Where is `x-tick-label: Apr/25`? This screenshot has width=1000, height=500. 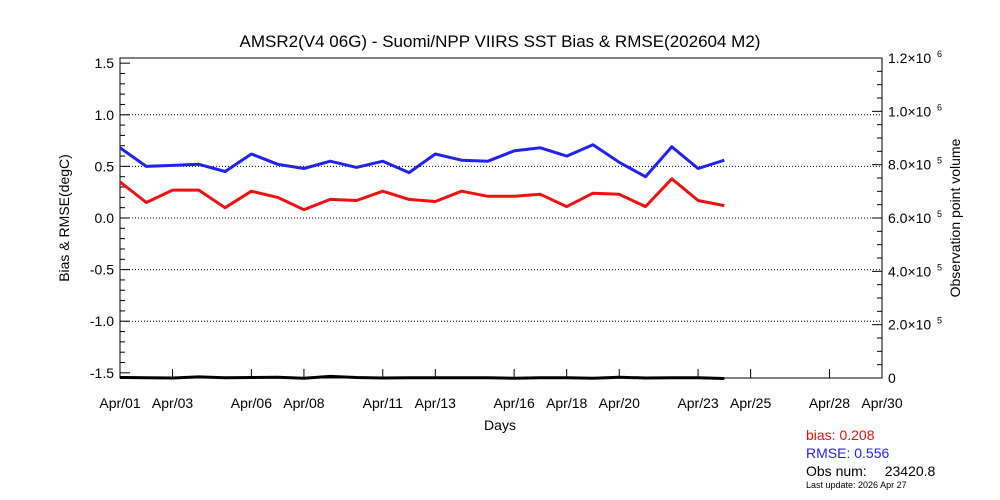 x-tick-label: Apr/25 is located at coordinates (750, 403).